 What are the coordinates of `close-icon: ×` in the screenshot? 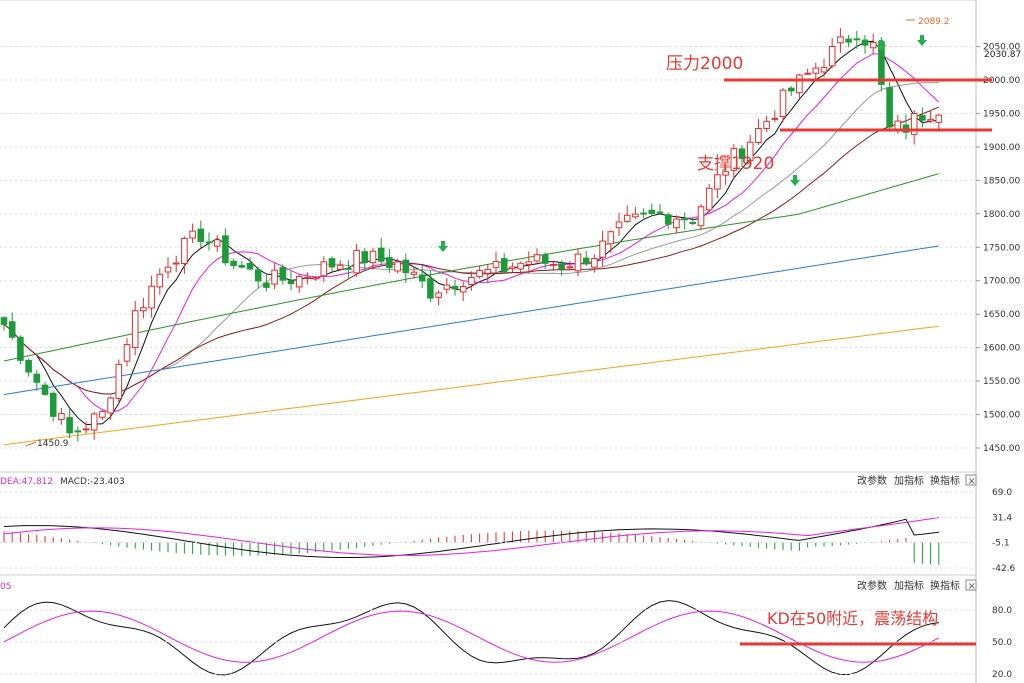 It's located at (972, 481).